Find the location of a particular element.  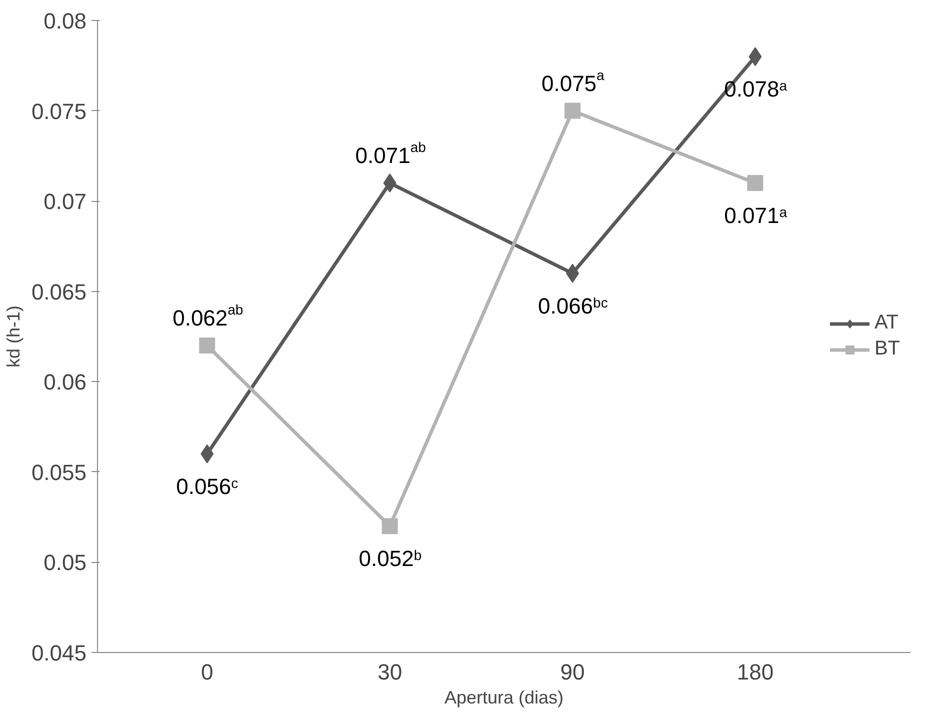

legend-label: BT is located at coordinates (887, 349).